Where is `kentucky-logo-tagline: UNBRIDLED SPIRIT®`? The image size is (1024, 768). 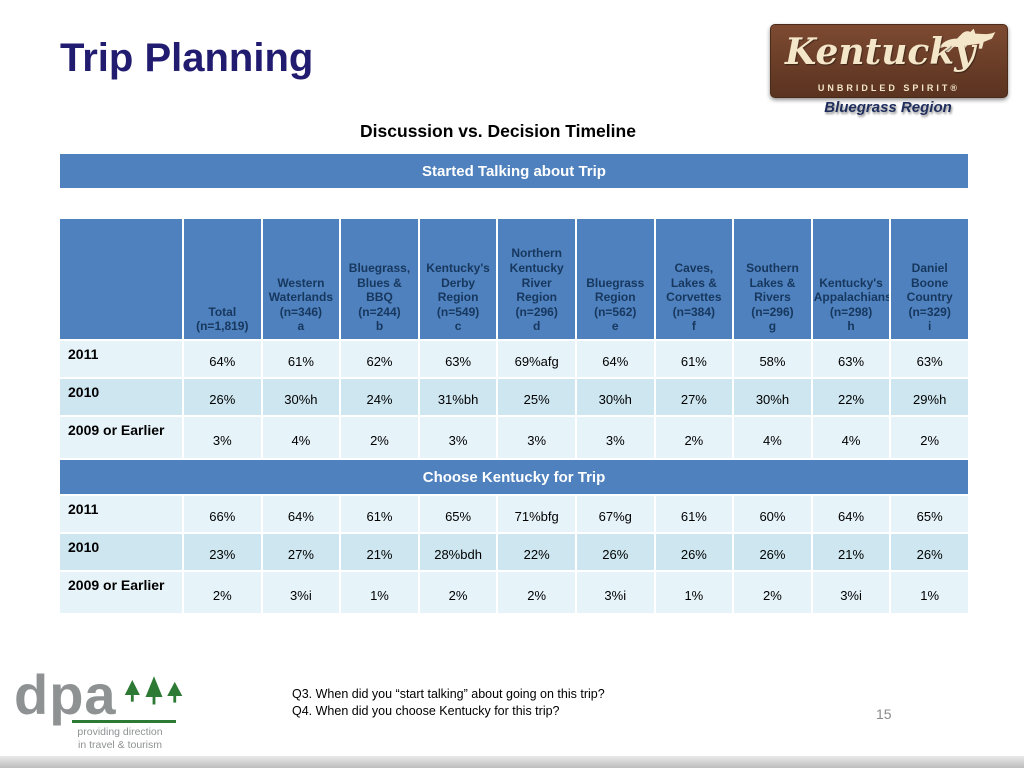 kentucky-logo-tagline: UNBRIDLED SPIRIT® is located at coordinates (889, 88).